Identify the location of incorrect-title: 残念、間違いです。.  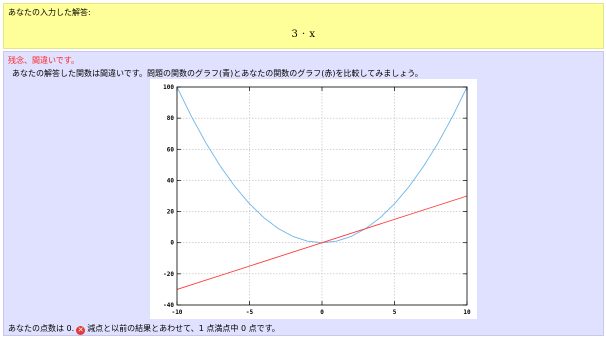
(43, 60).